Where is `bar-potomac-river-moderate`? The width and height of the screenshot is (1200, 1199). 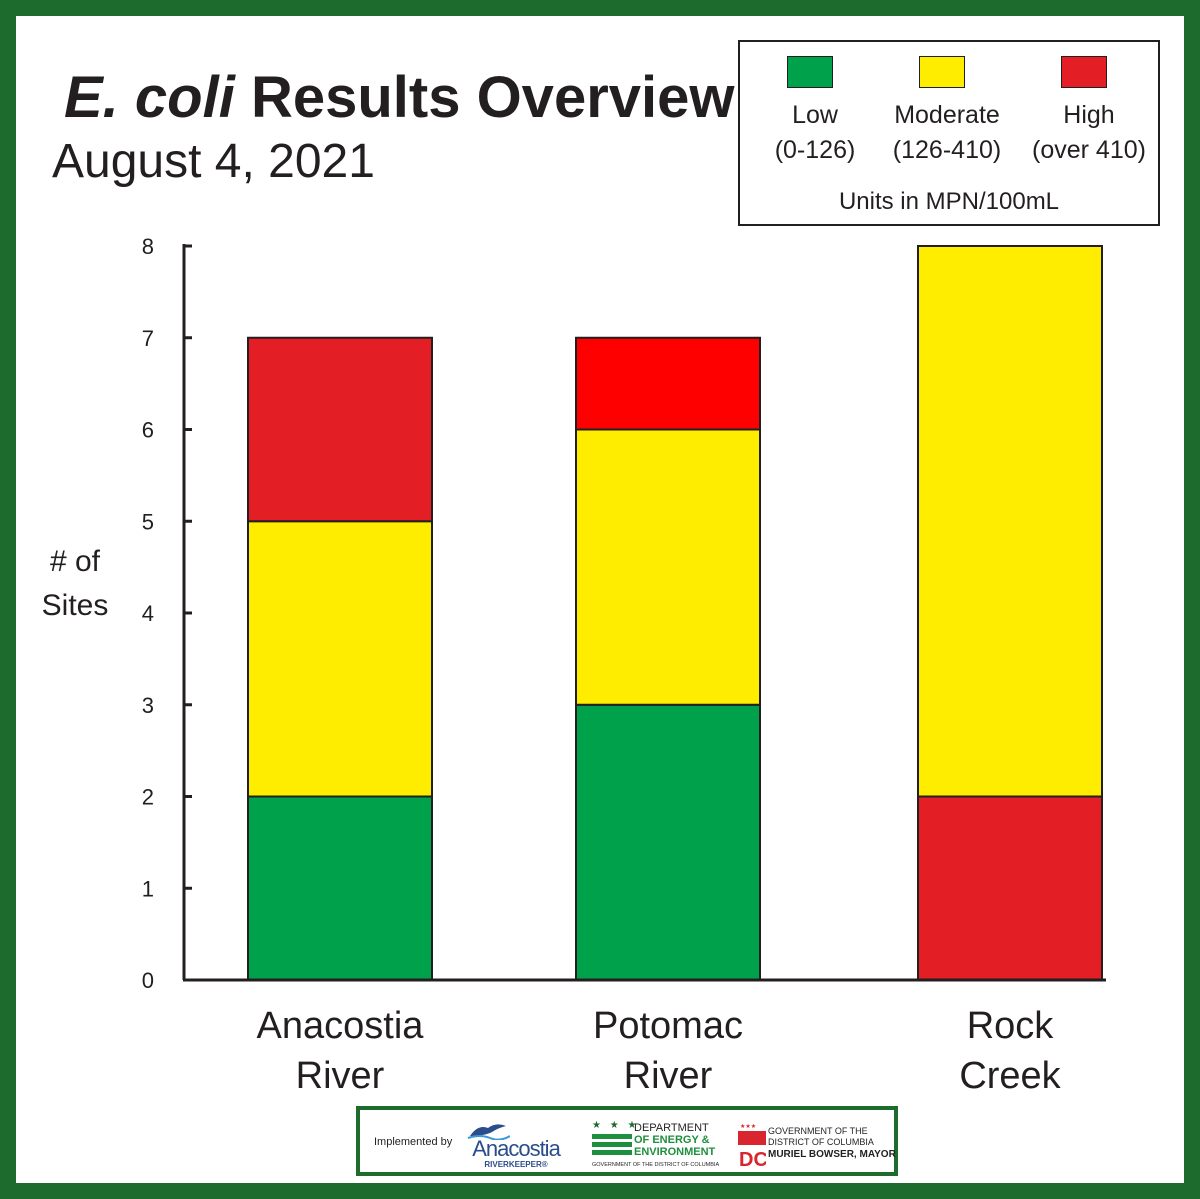
bar-potomac-river-moderate is located at coordinates (668, 567).